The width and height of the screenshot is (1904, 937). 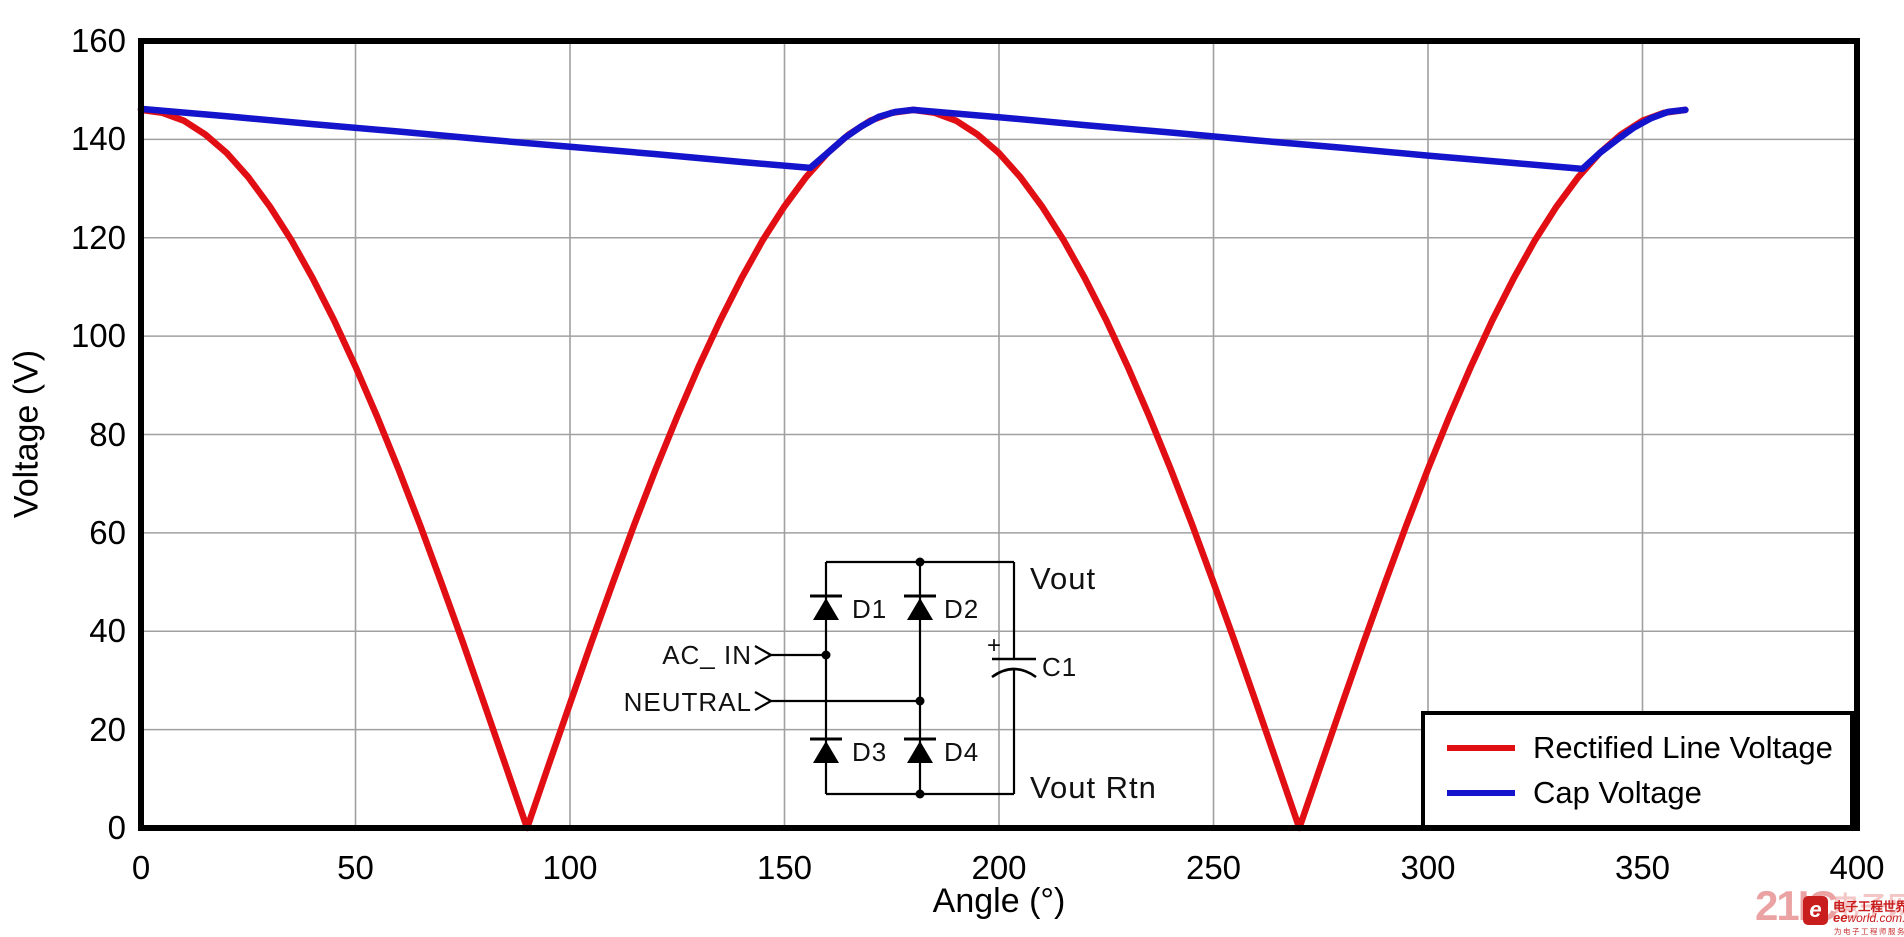 What do you see at coordinates (920, 752) in the screenshot?
I see `diode-d4-triangle` at bounding box center [920, 752].